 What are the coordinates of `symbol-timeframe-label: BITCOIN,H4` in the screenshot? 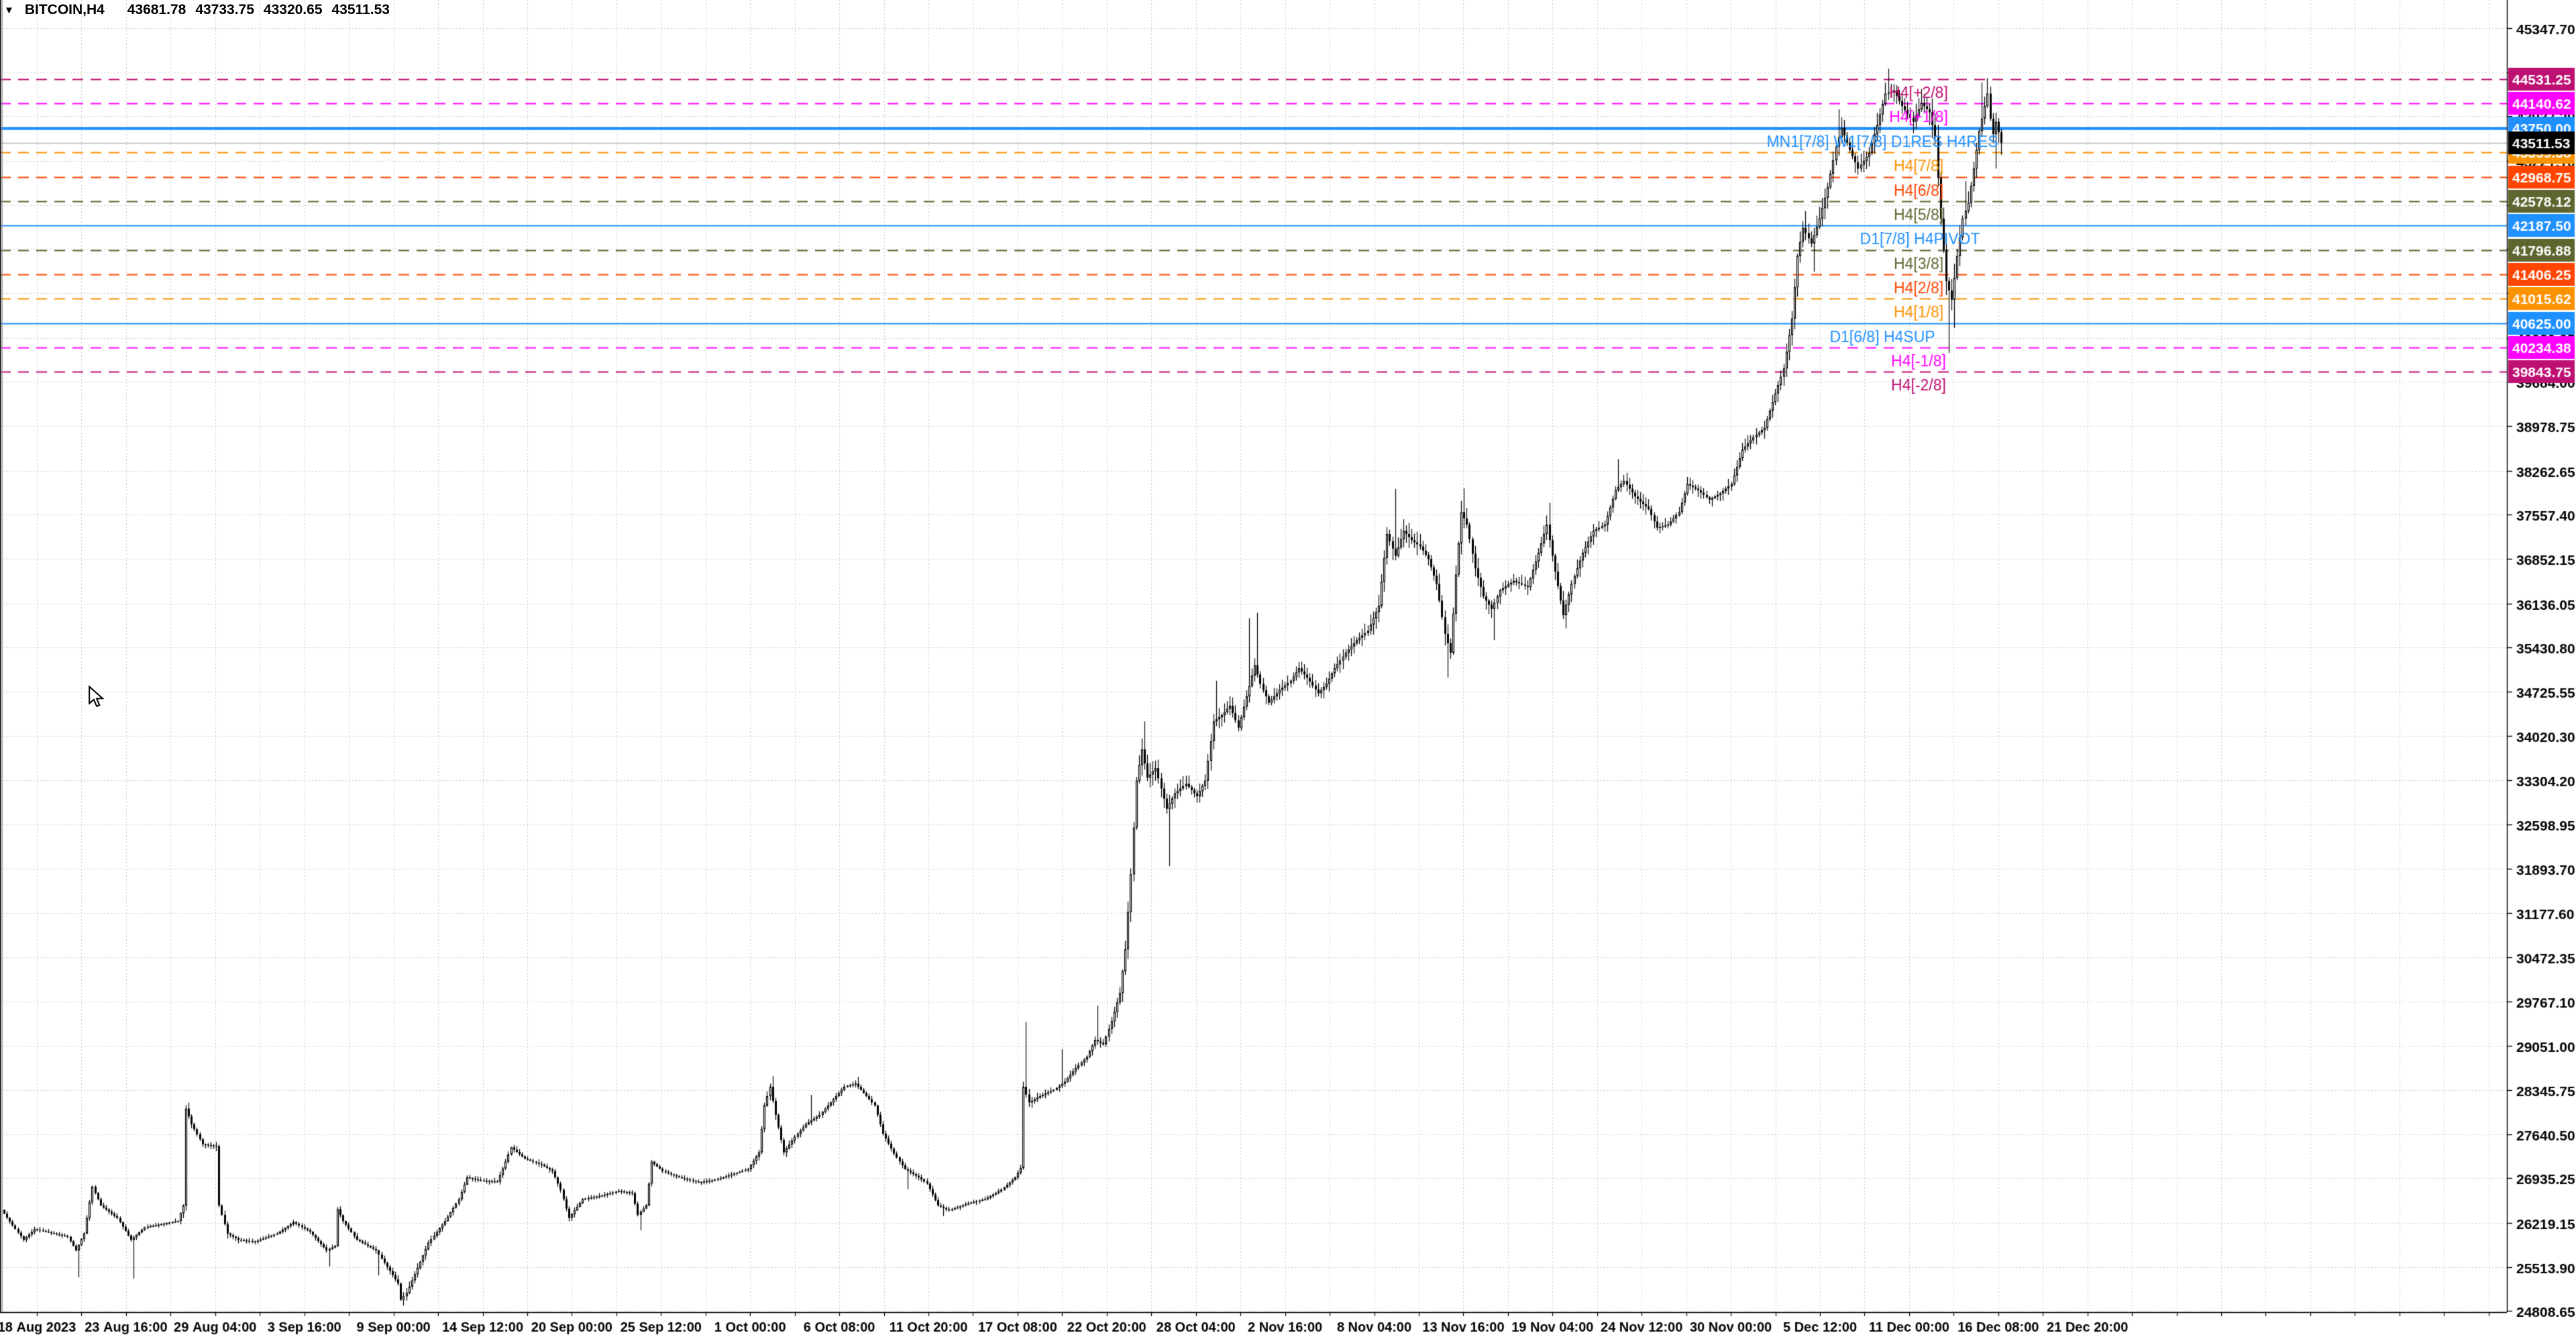 It's located at (64, 9).